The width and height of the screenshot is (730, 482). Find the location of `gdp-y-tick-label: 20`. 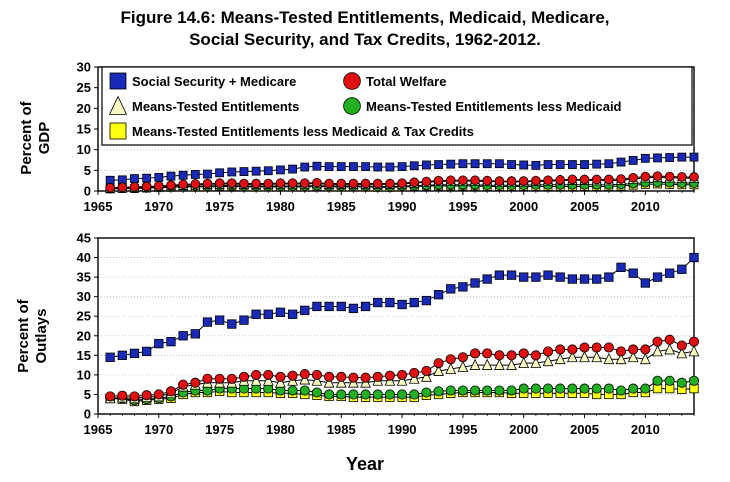

gdp-y-tick-label: 20 is located at coordinates (84, 108).